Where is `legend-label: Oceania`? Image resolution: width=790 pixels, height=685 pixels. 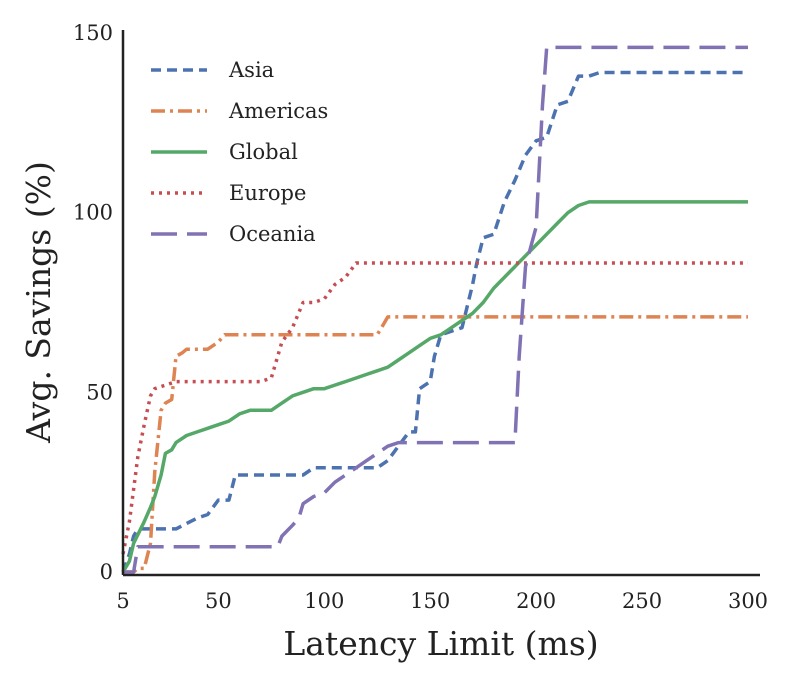 legend-label: Oceania is located at coordinates (272, 234).